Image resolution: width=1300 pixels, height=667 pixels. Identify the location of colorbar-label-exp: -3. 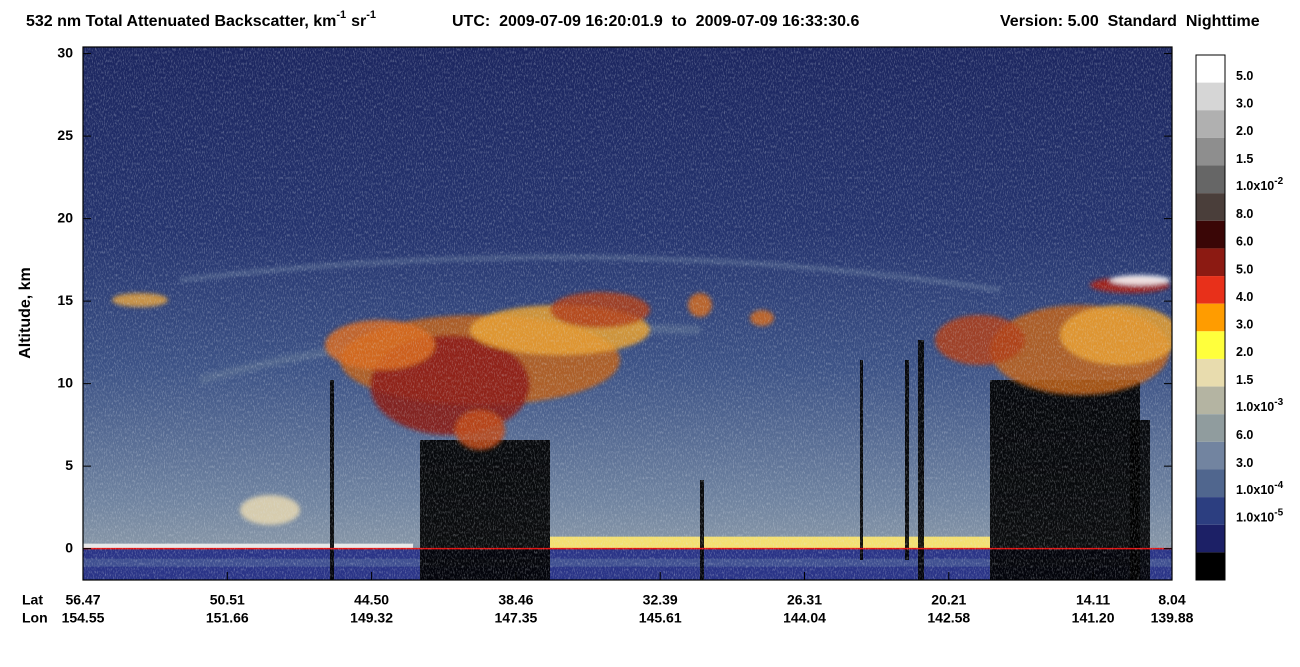
(1278, 402).